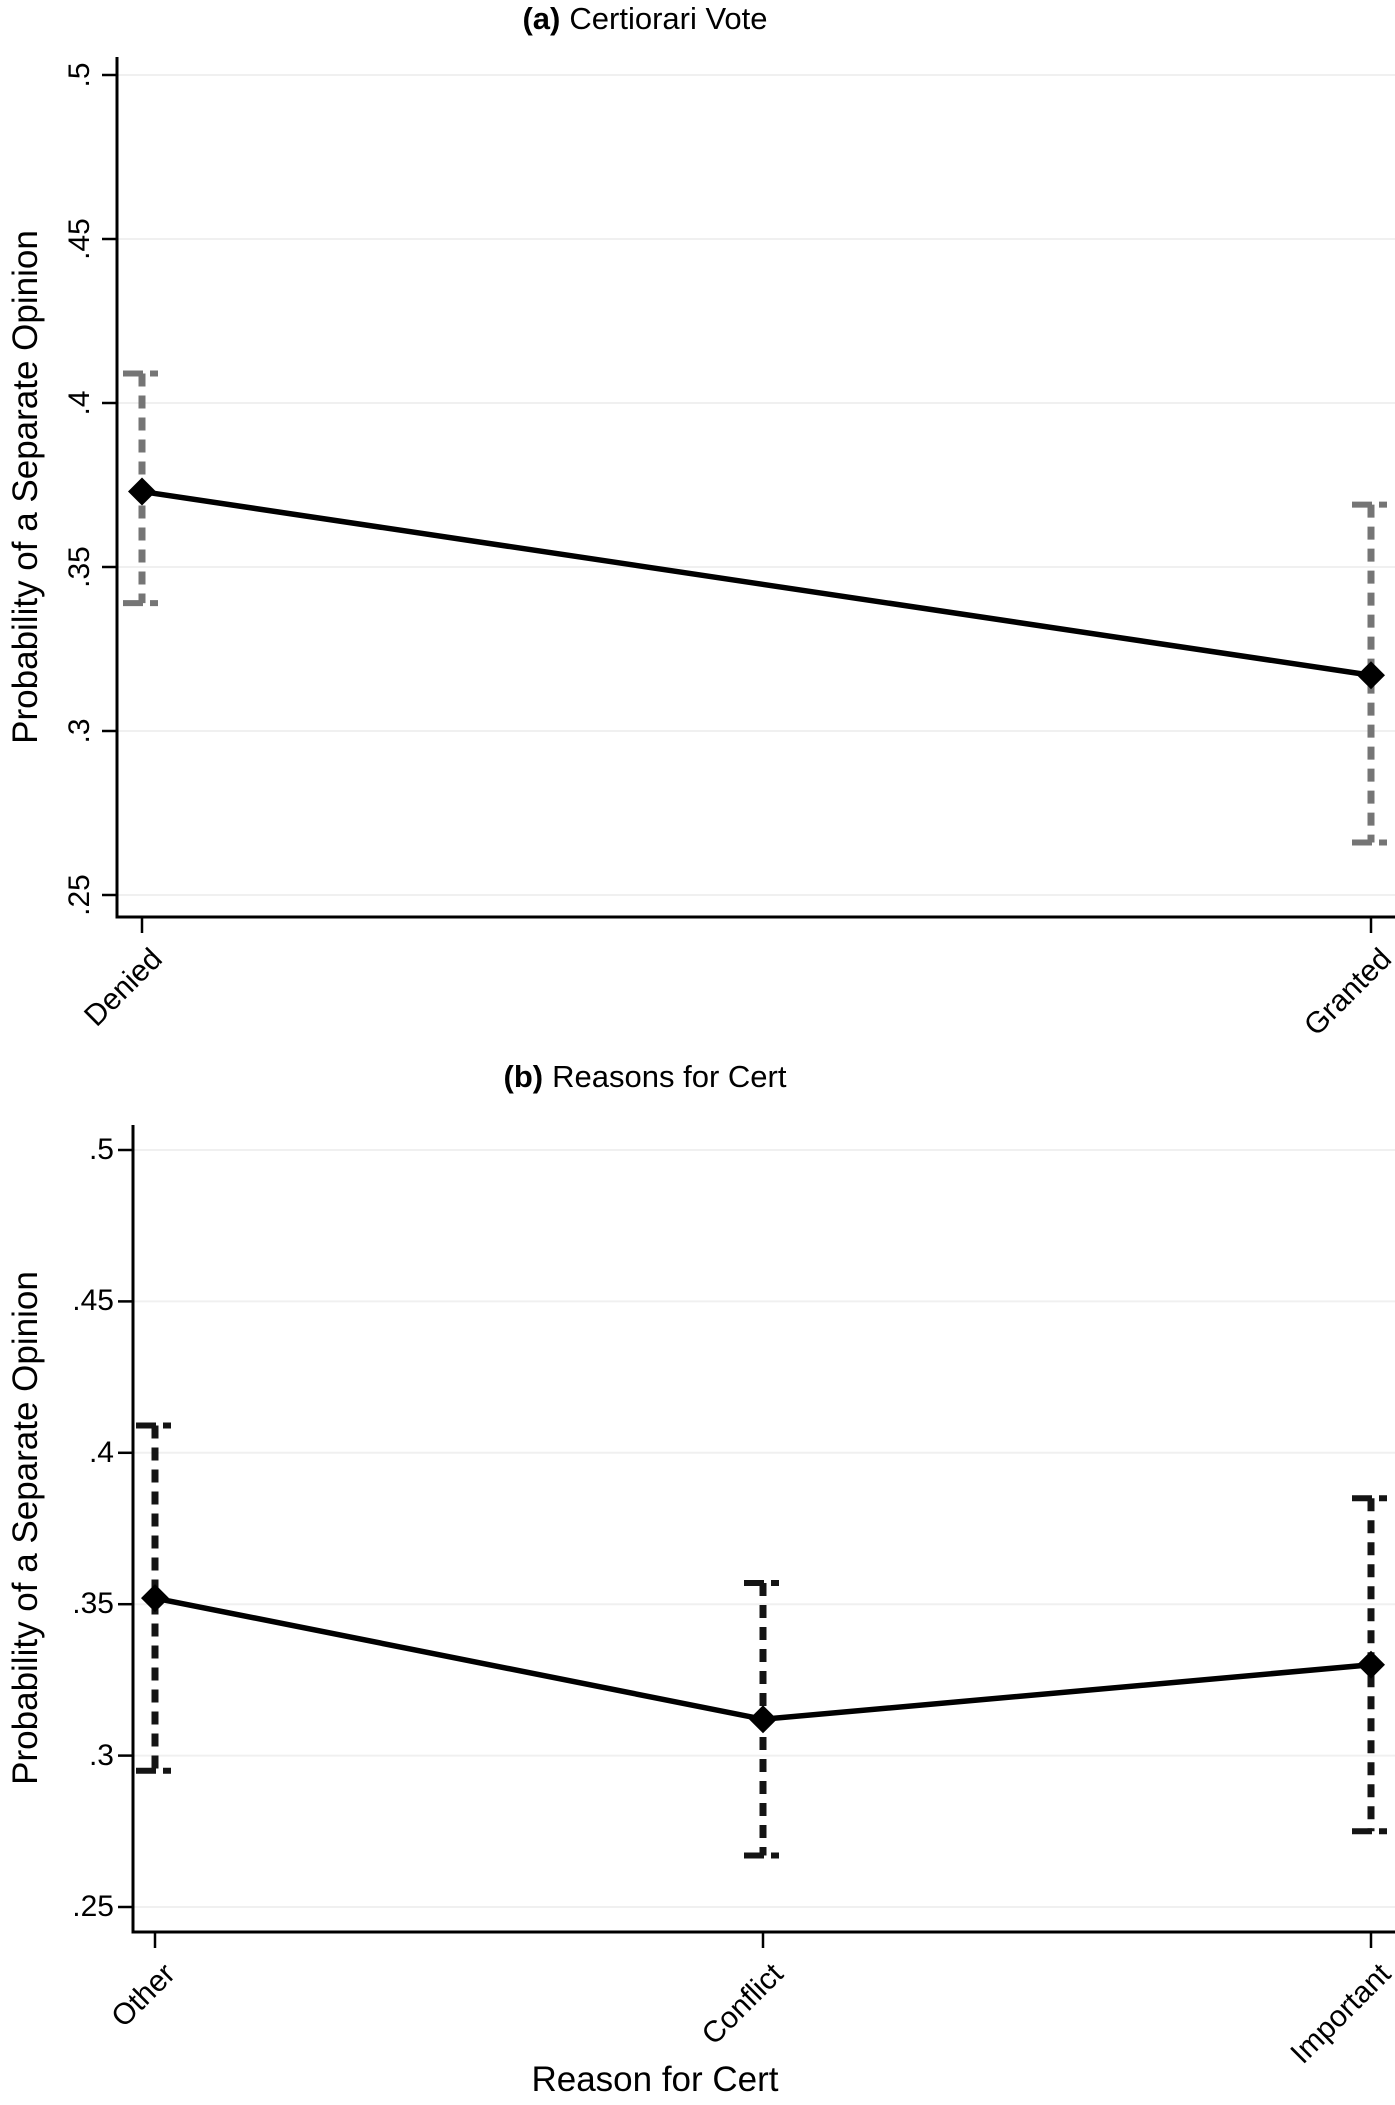  I want to click on panel-b-y-tick-label: .25, so click(93, 1906).